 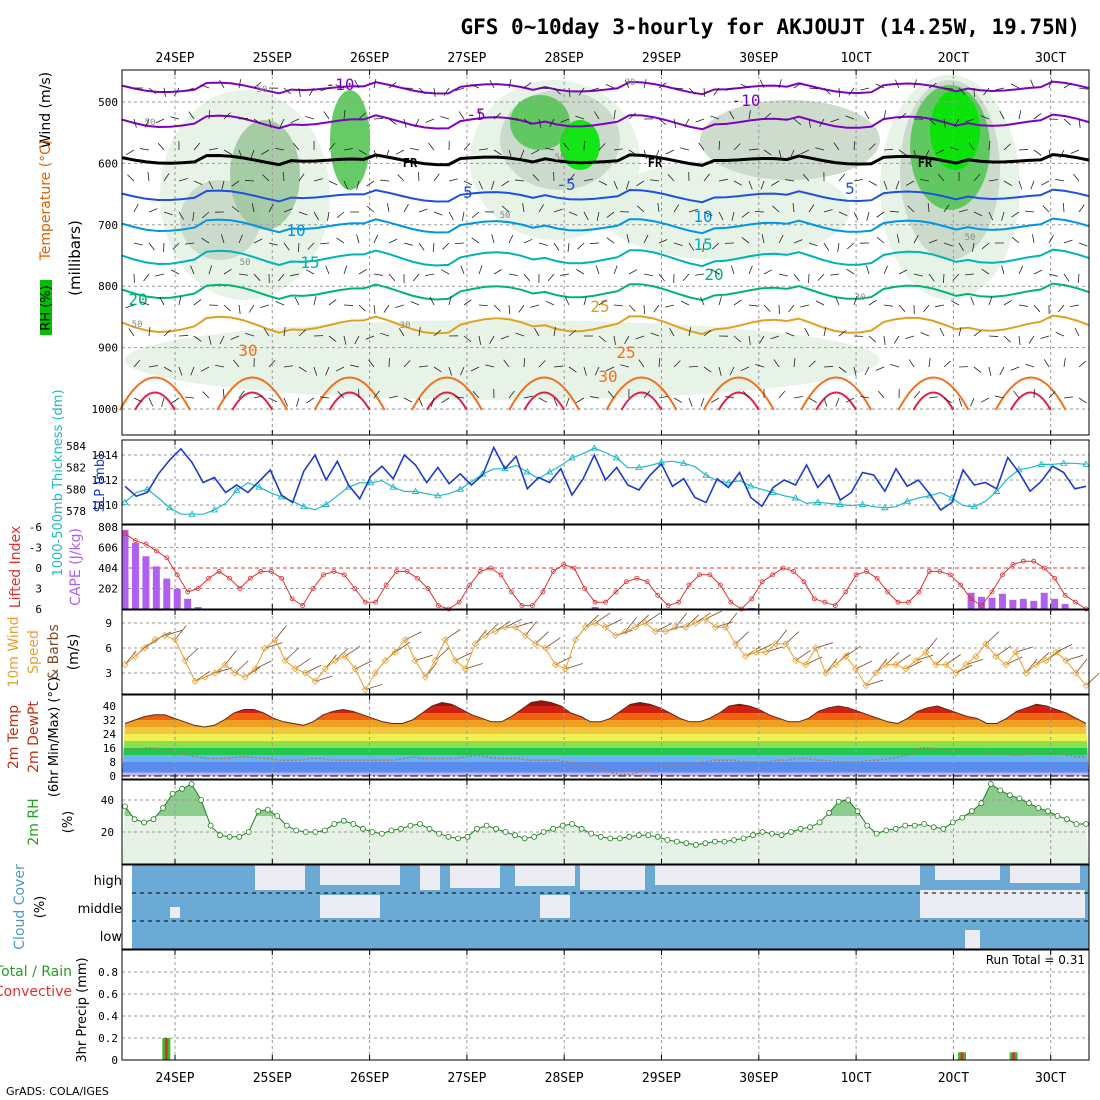 I want to click on temp-contour-label: 30, so click(x=607, y=376).